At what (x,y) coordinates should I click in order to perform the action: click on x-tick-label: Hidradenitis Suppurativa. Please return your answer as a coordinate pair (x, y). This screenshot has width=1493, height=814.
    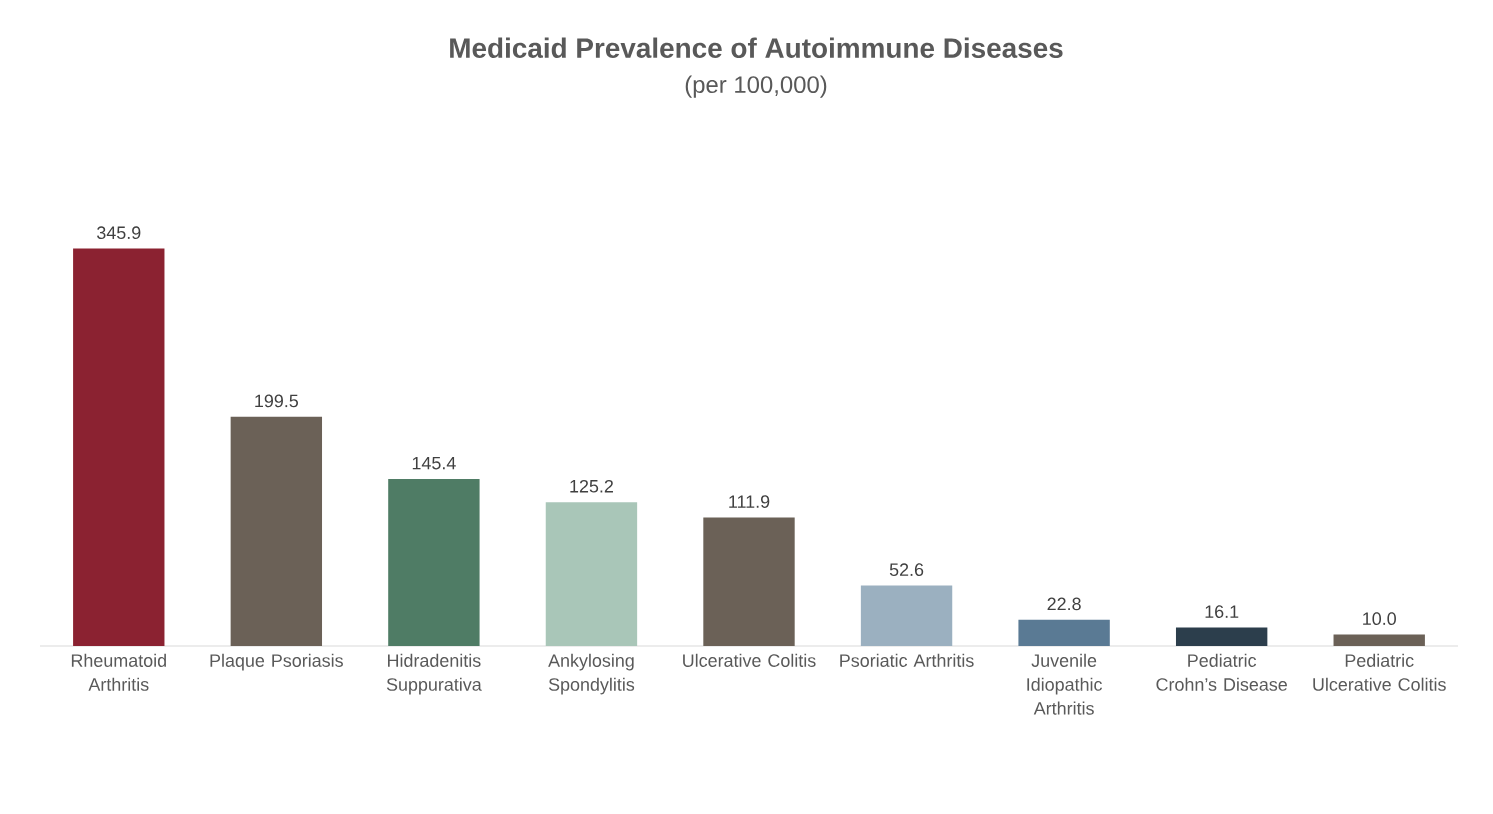
    Looking at the image, I should click on (434, 674).